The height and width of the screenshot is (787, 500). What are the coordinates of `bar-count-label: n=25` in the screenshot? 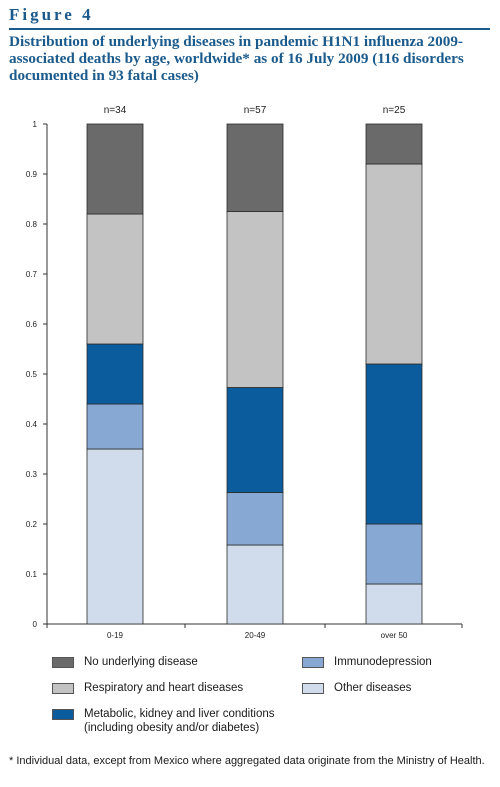 It's located at (394, 110).